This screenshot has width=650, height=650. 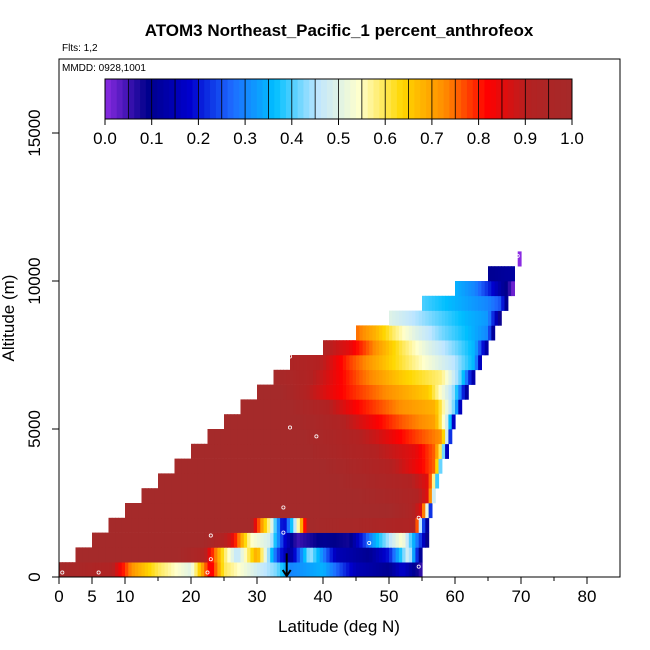 I want to click on chart-subtitle-flights: Flts: 1,2, so click(x=80, y=48).